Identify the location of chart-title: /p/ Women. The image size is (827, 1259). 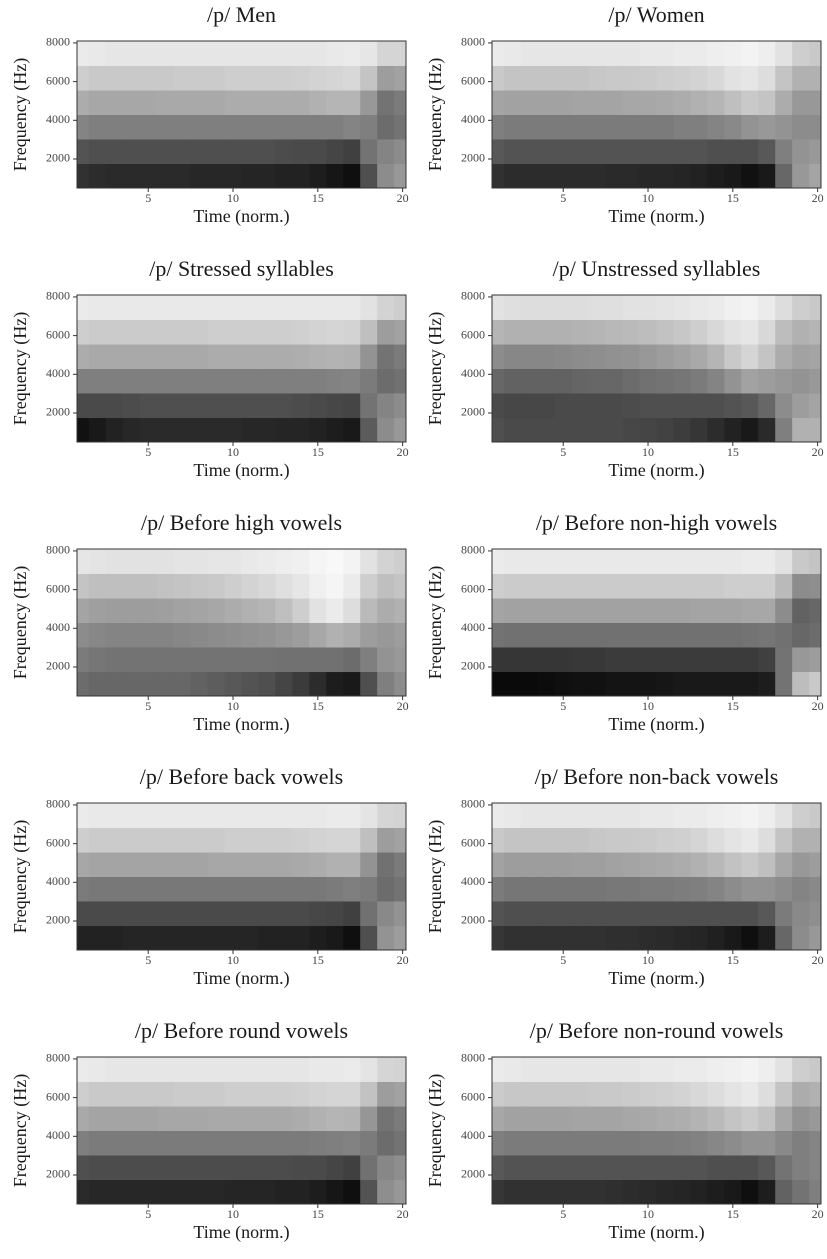
(656, 14).